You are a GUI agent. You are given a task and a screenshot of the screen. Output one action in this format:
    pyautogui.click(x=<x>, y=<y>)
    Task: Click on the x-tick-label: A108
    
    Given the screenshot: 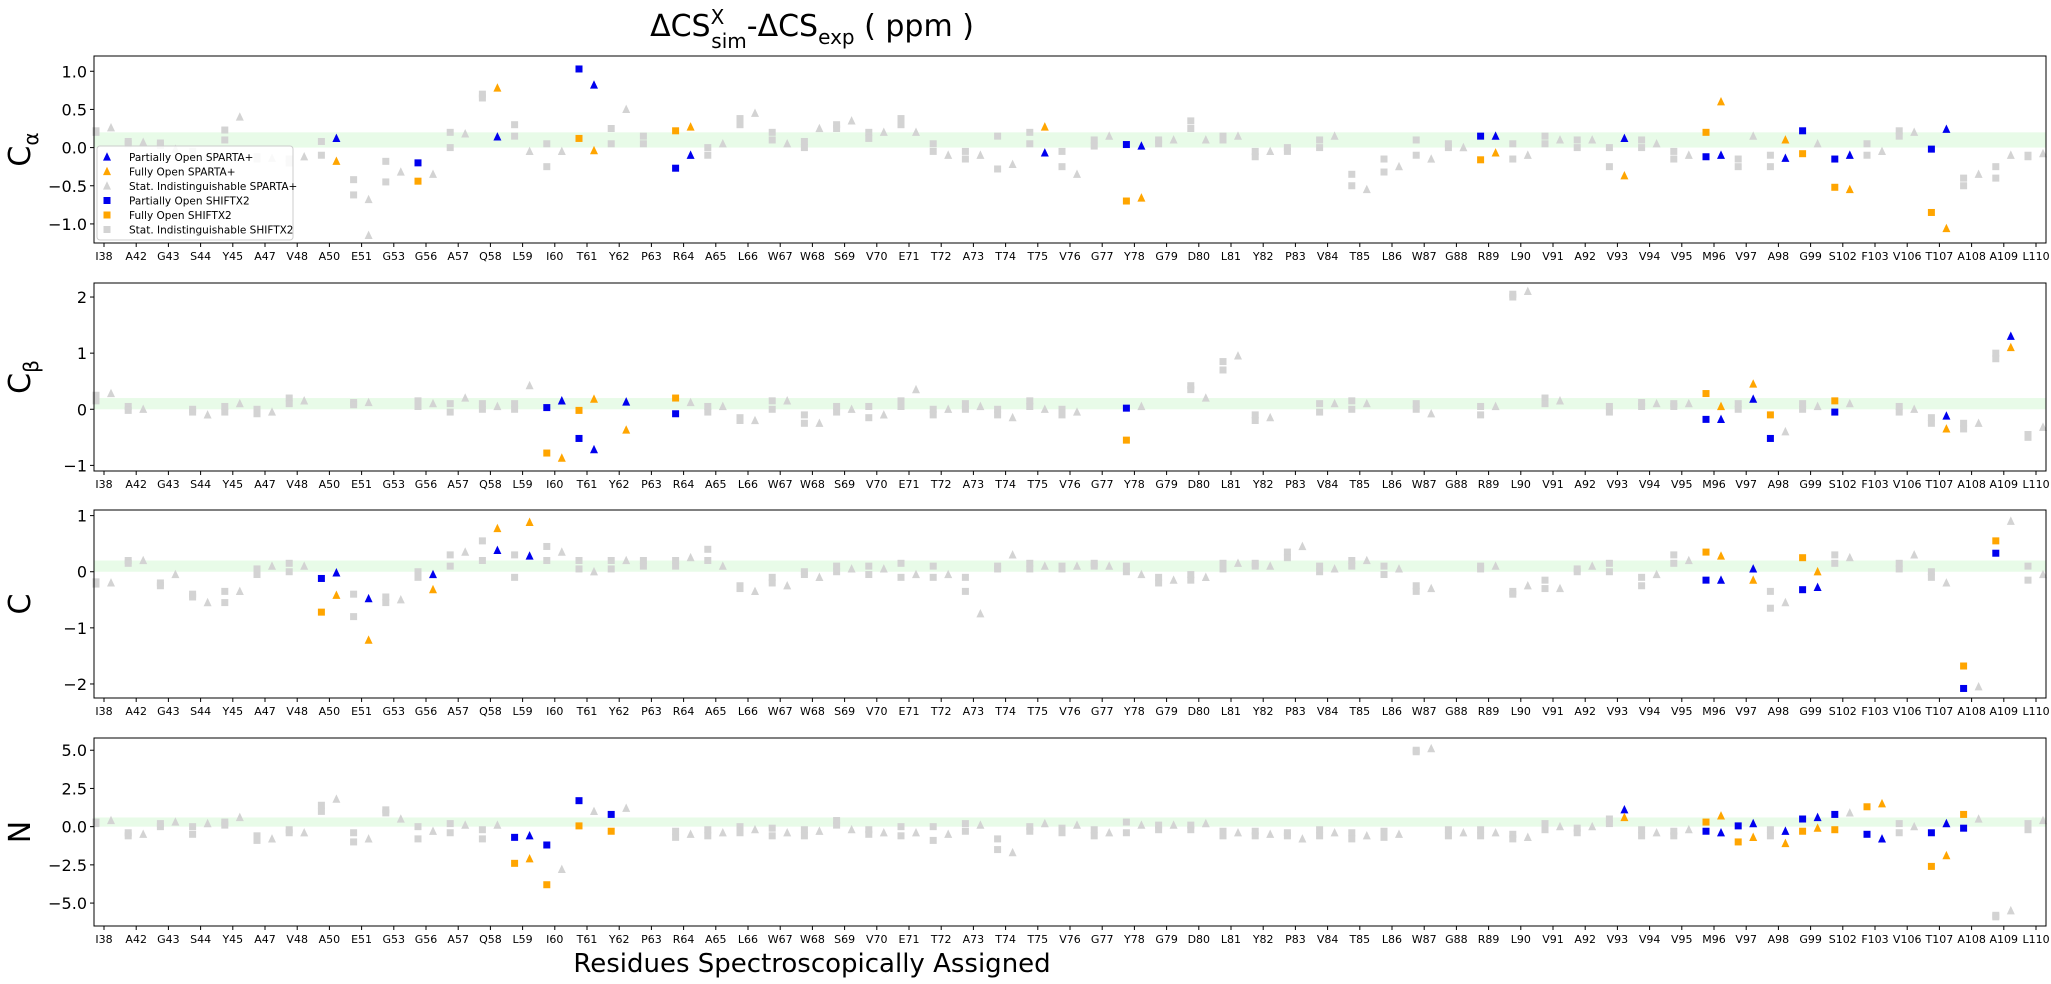 What is the action you would take?
    pyautogui.click(x=1971, y=256)
    